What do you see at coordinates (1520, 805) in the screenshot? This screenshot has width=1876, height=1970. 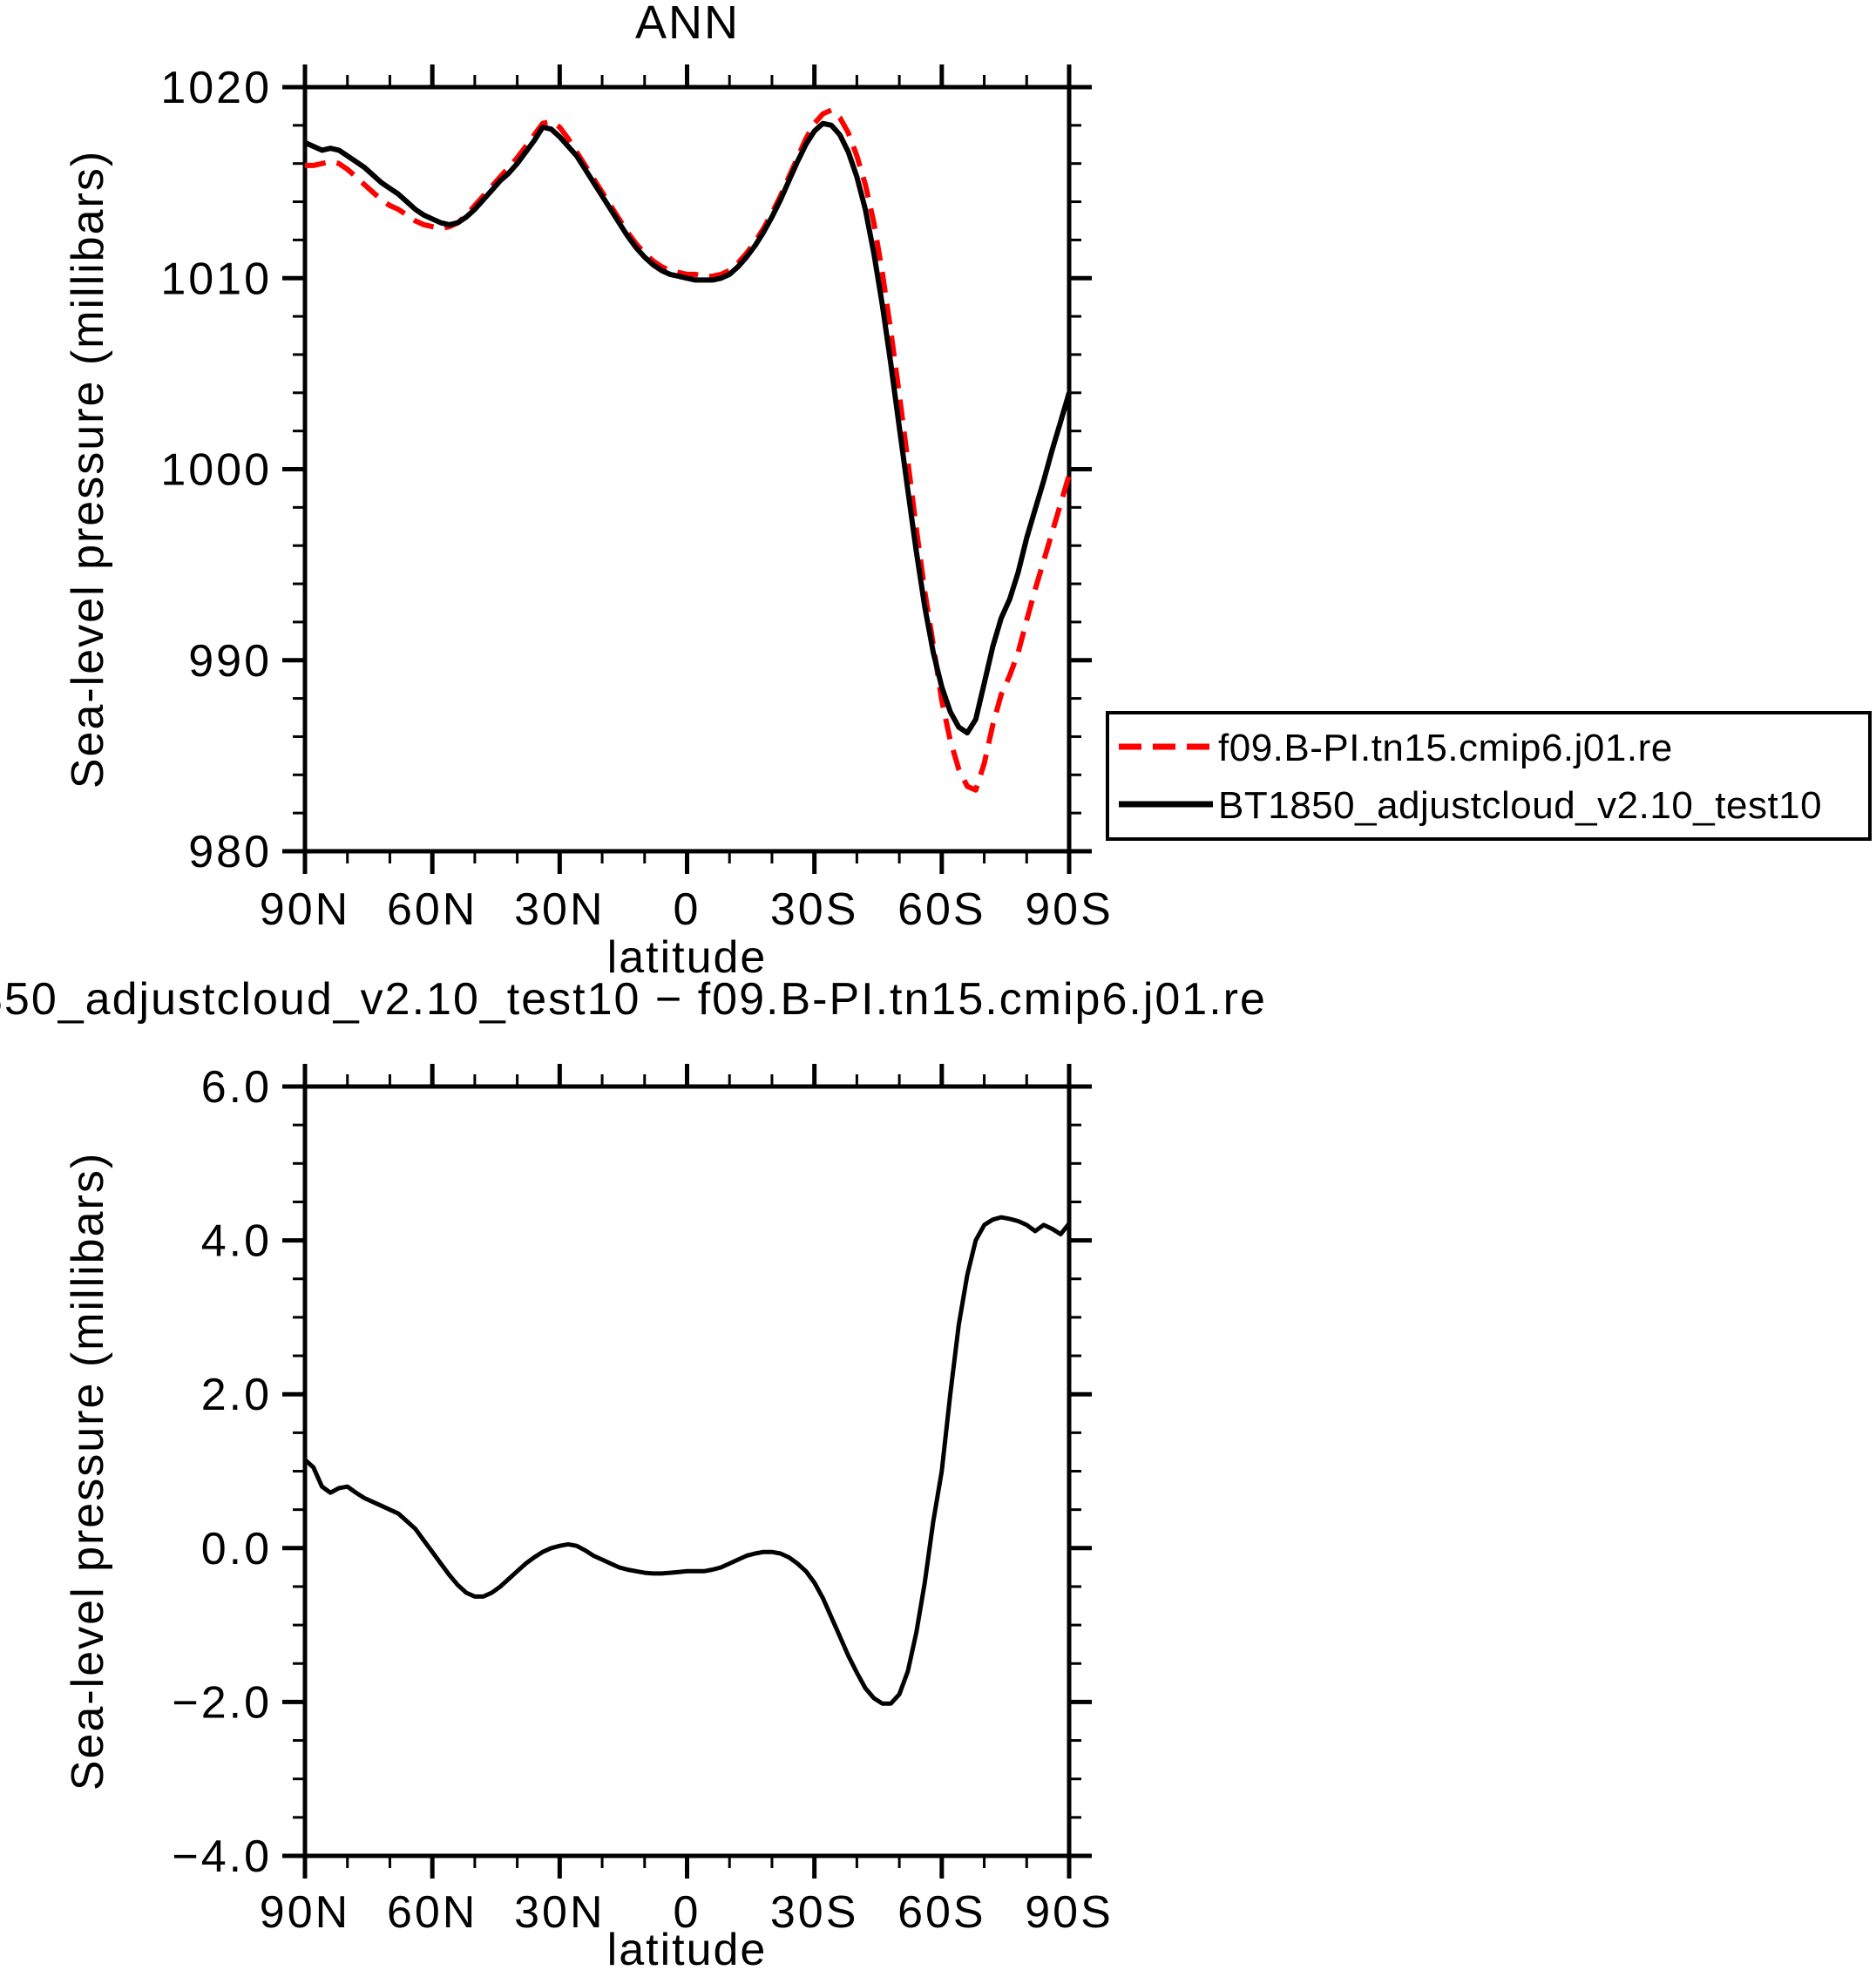 I see `legend-label: BT1850_adjustcloud_v2.10_test10` at bounding box center [1520, 805].